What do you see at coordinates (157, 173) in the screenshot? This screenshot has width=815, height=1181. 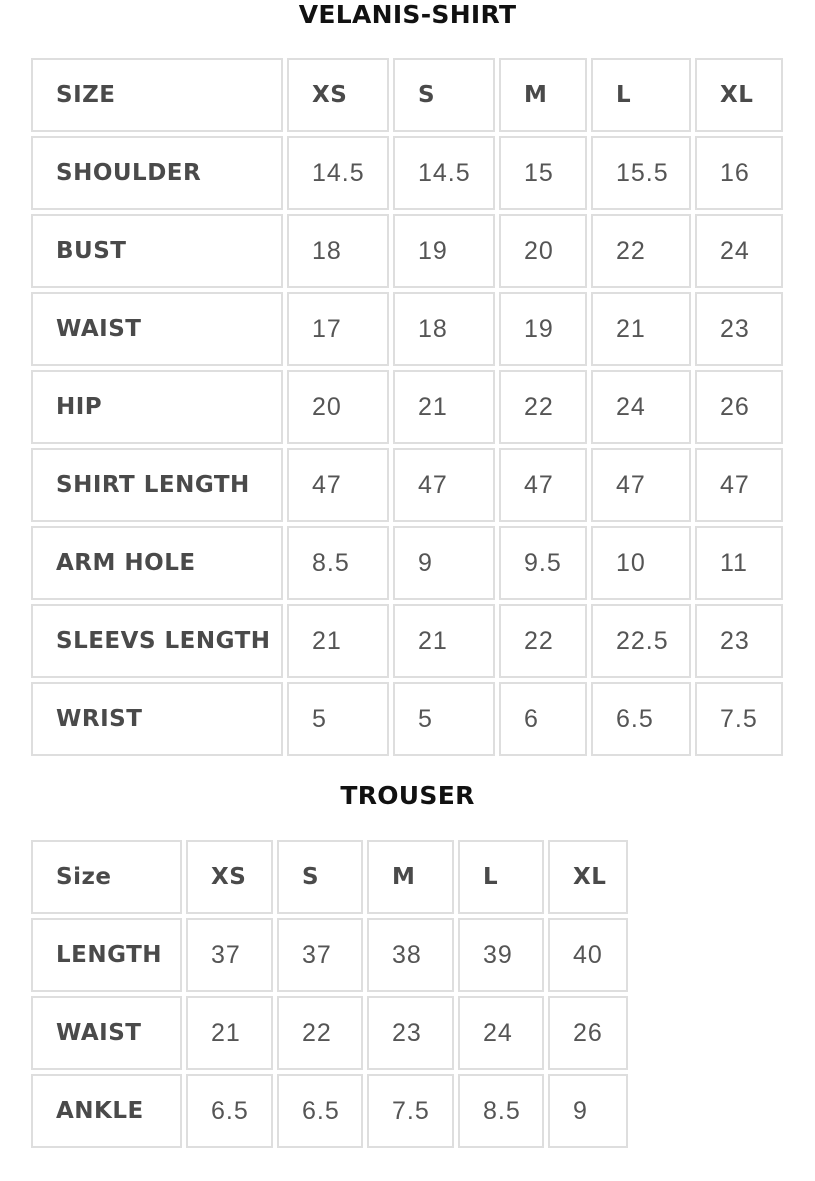 I see `row-label-cell: SHOULDER` at bounding box center [157, 173].